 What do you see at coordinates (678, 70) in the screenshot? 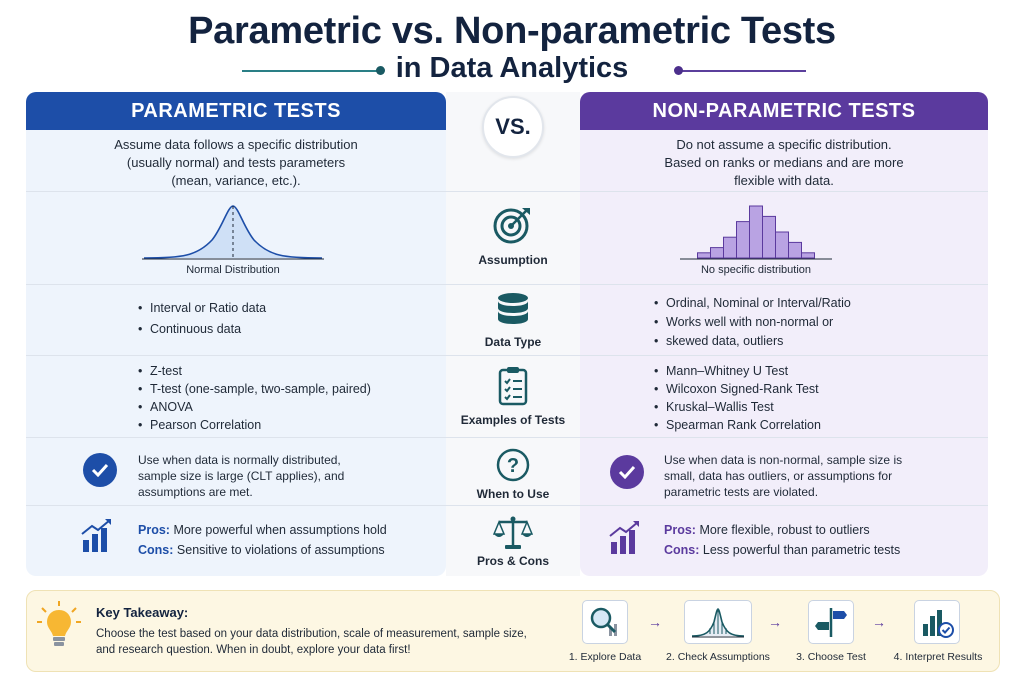
I see `title-dot-right` at bounding box center [678, 70].